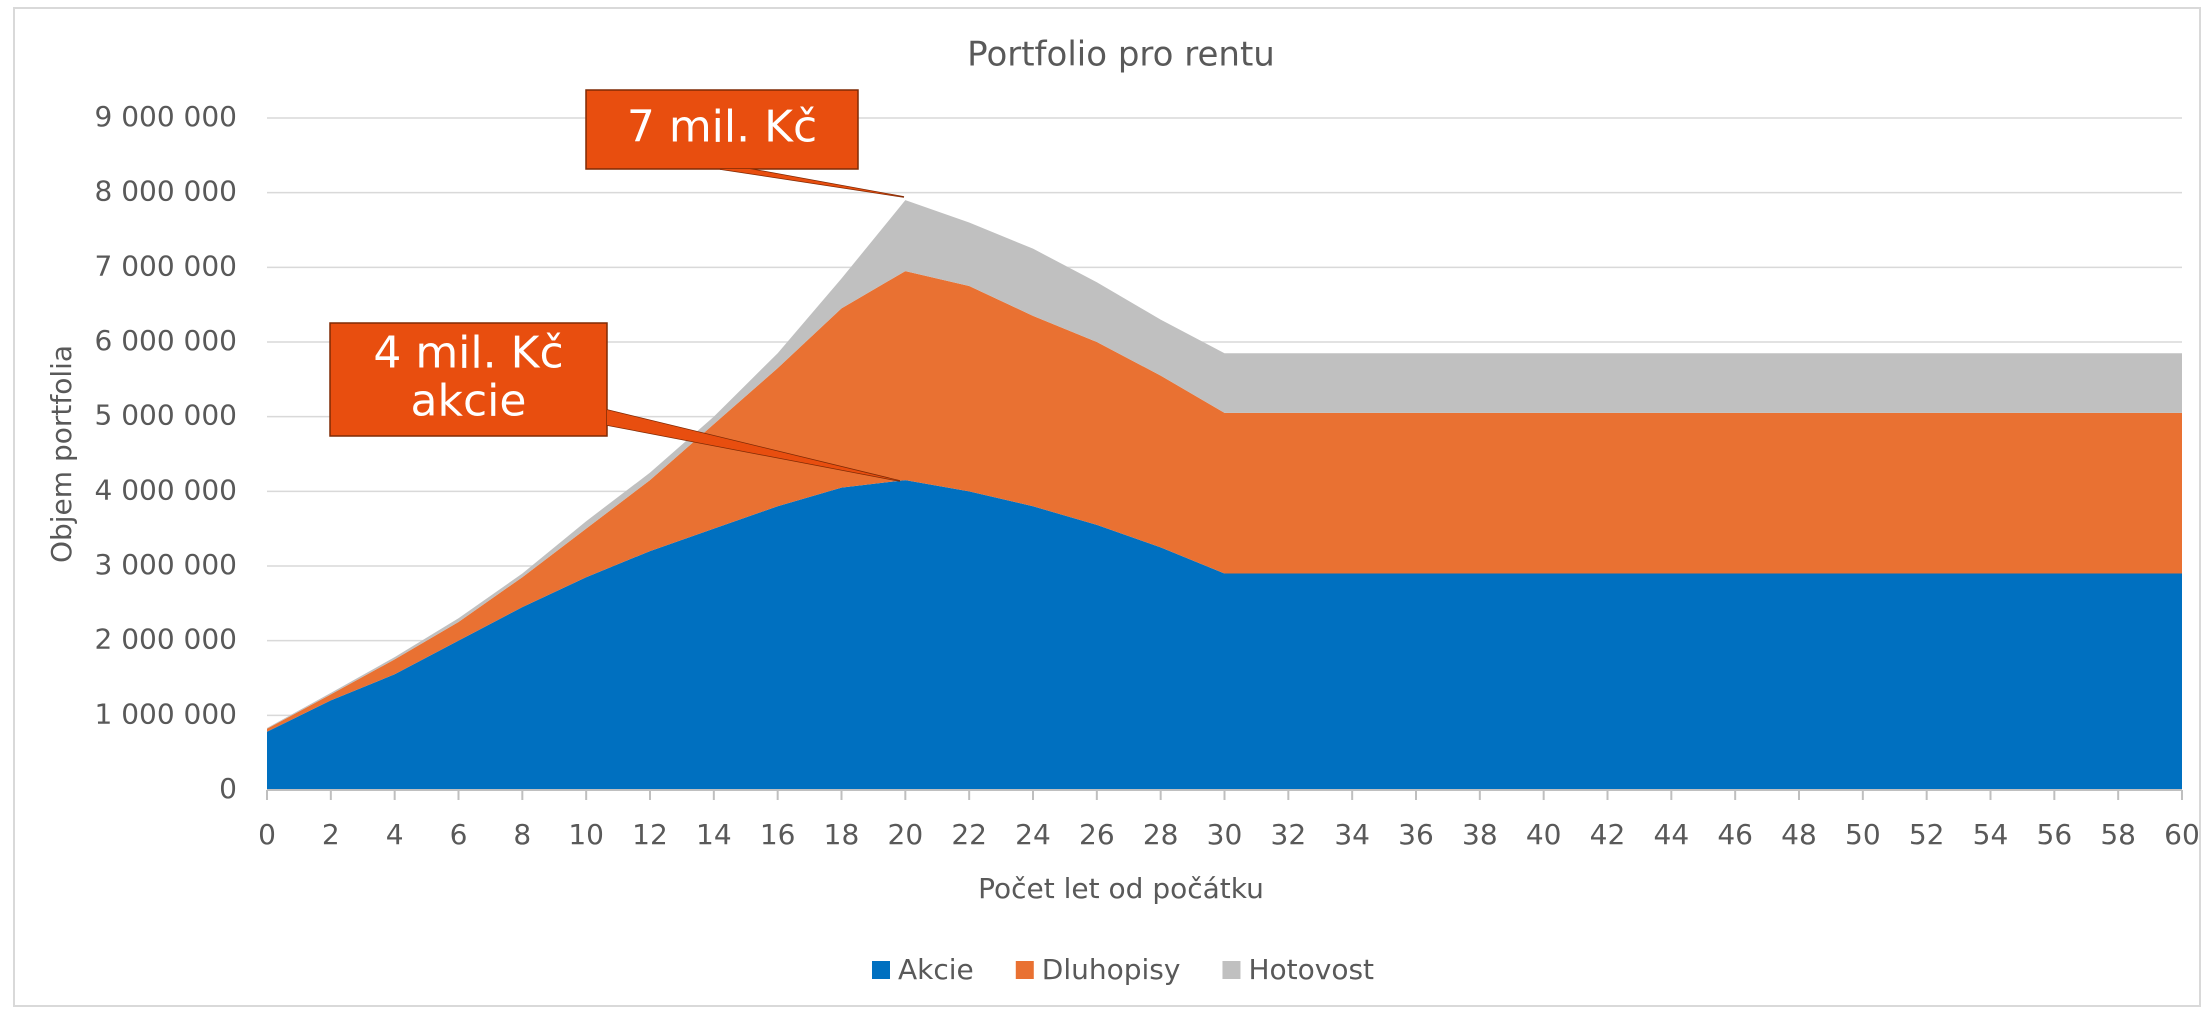  I want to click on callout-text: 4 mil. Kč, so click(468, 353).